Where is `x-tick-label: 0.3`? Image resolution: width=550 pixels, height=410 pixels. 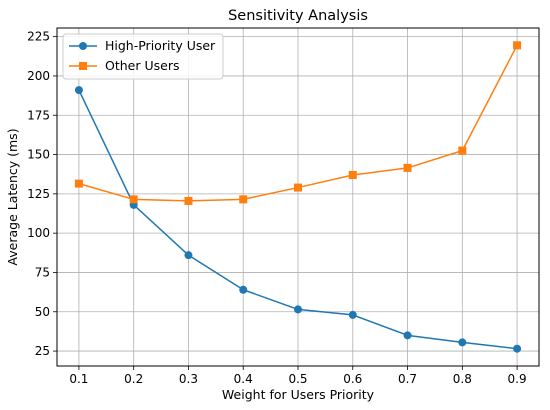
x-tick-label: 0.3 is located at coordinates (188, 379).